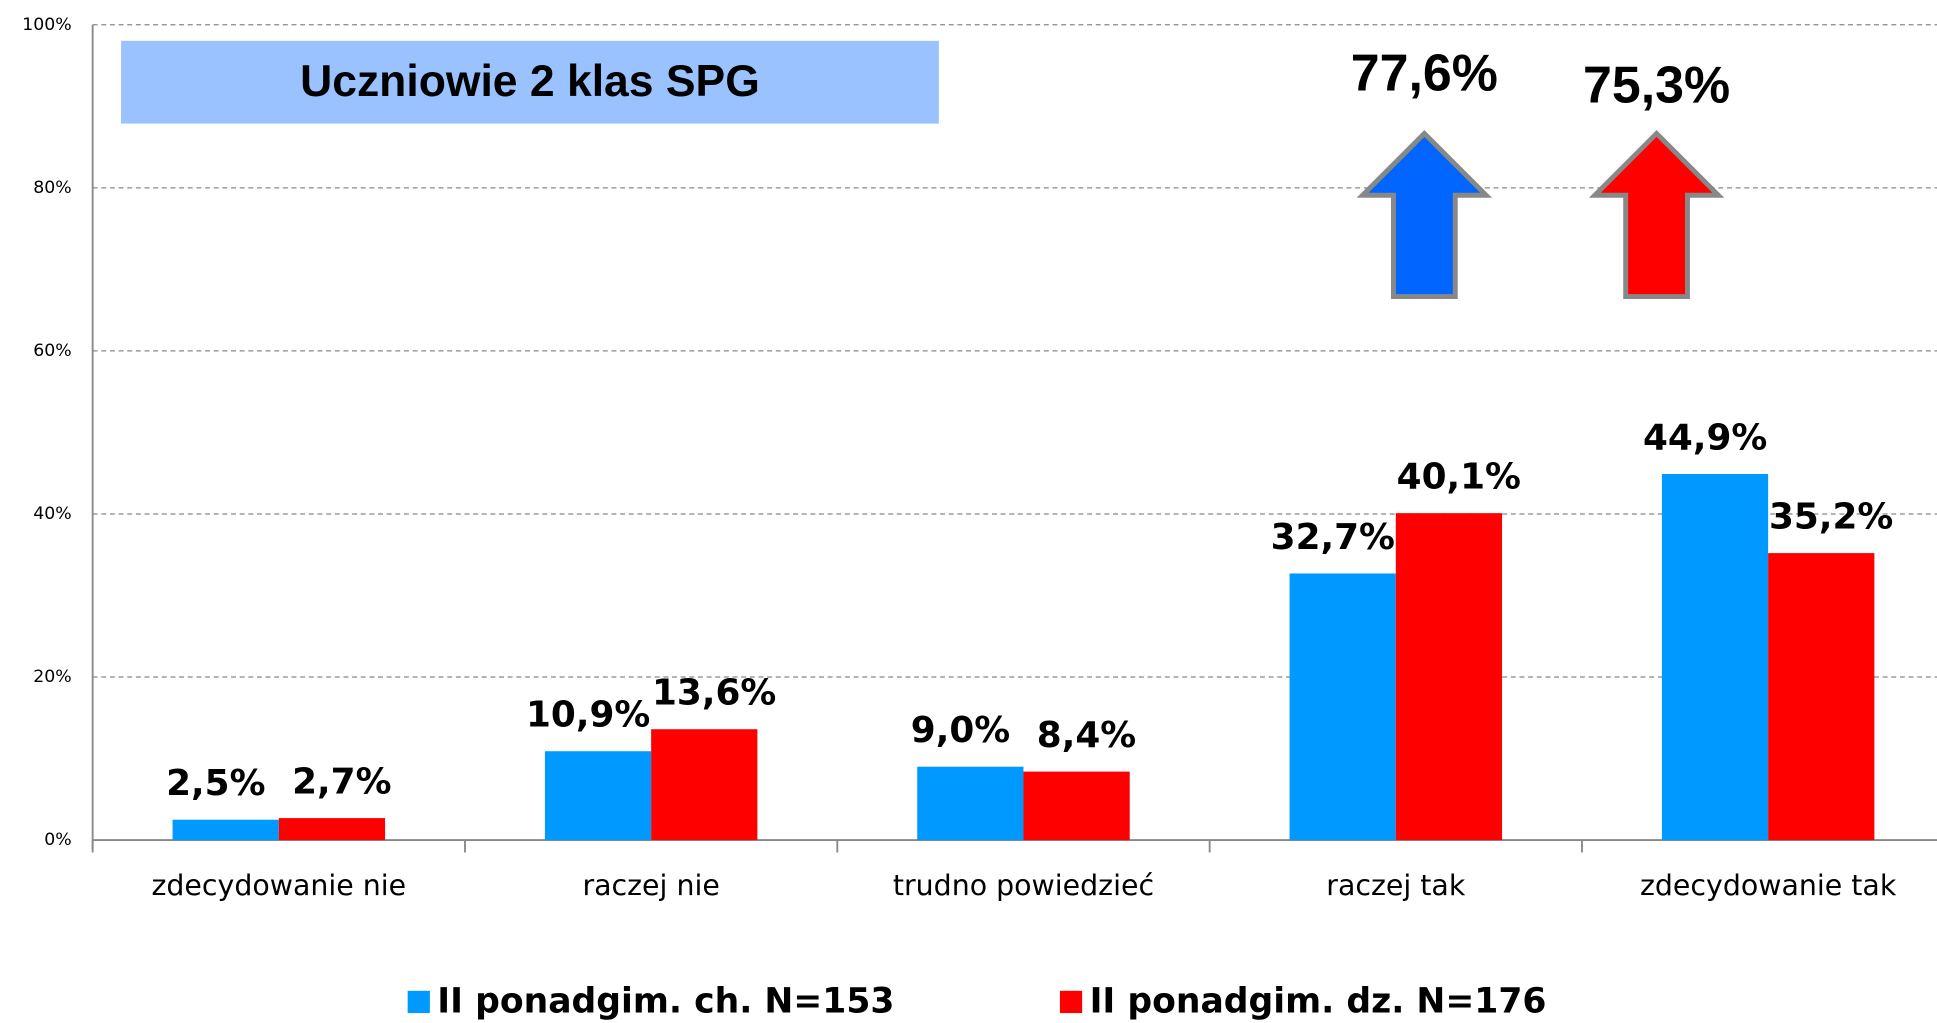 The width and height of the screenshot is (1937, 1023). Describe the element at coordinates (1333, 537) in the screenshot. I see `value-label: 32,7%` at that location.